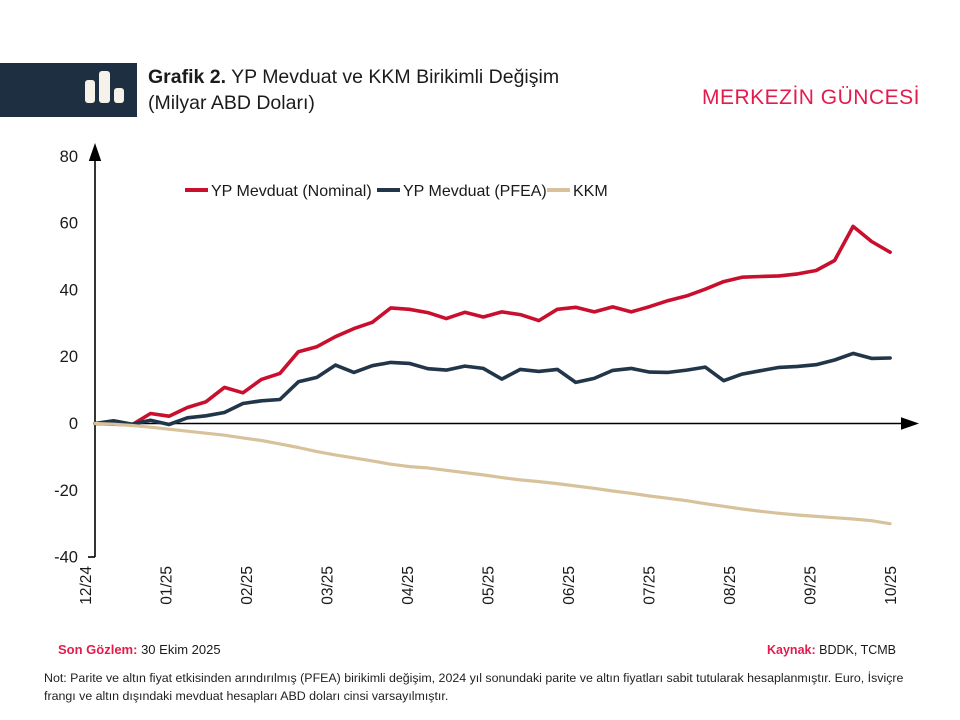 This screenshot has width=960, height=720. What do you see at coordinates (492, 473) in the screenshot?
I see `series-line-kkm` at bounding box center [492, 473].